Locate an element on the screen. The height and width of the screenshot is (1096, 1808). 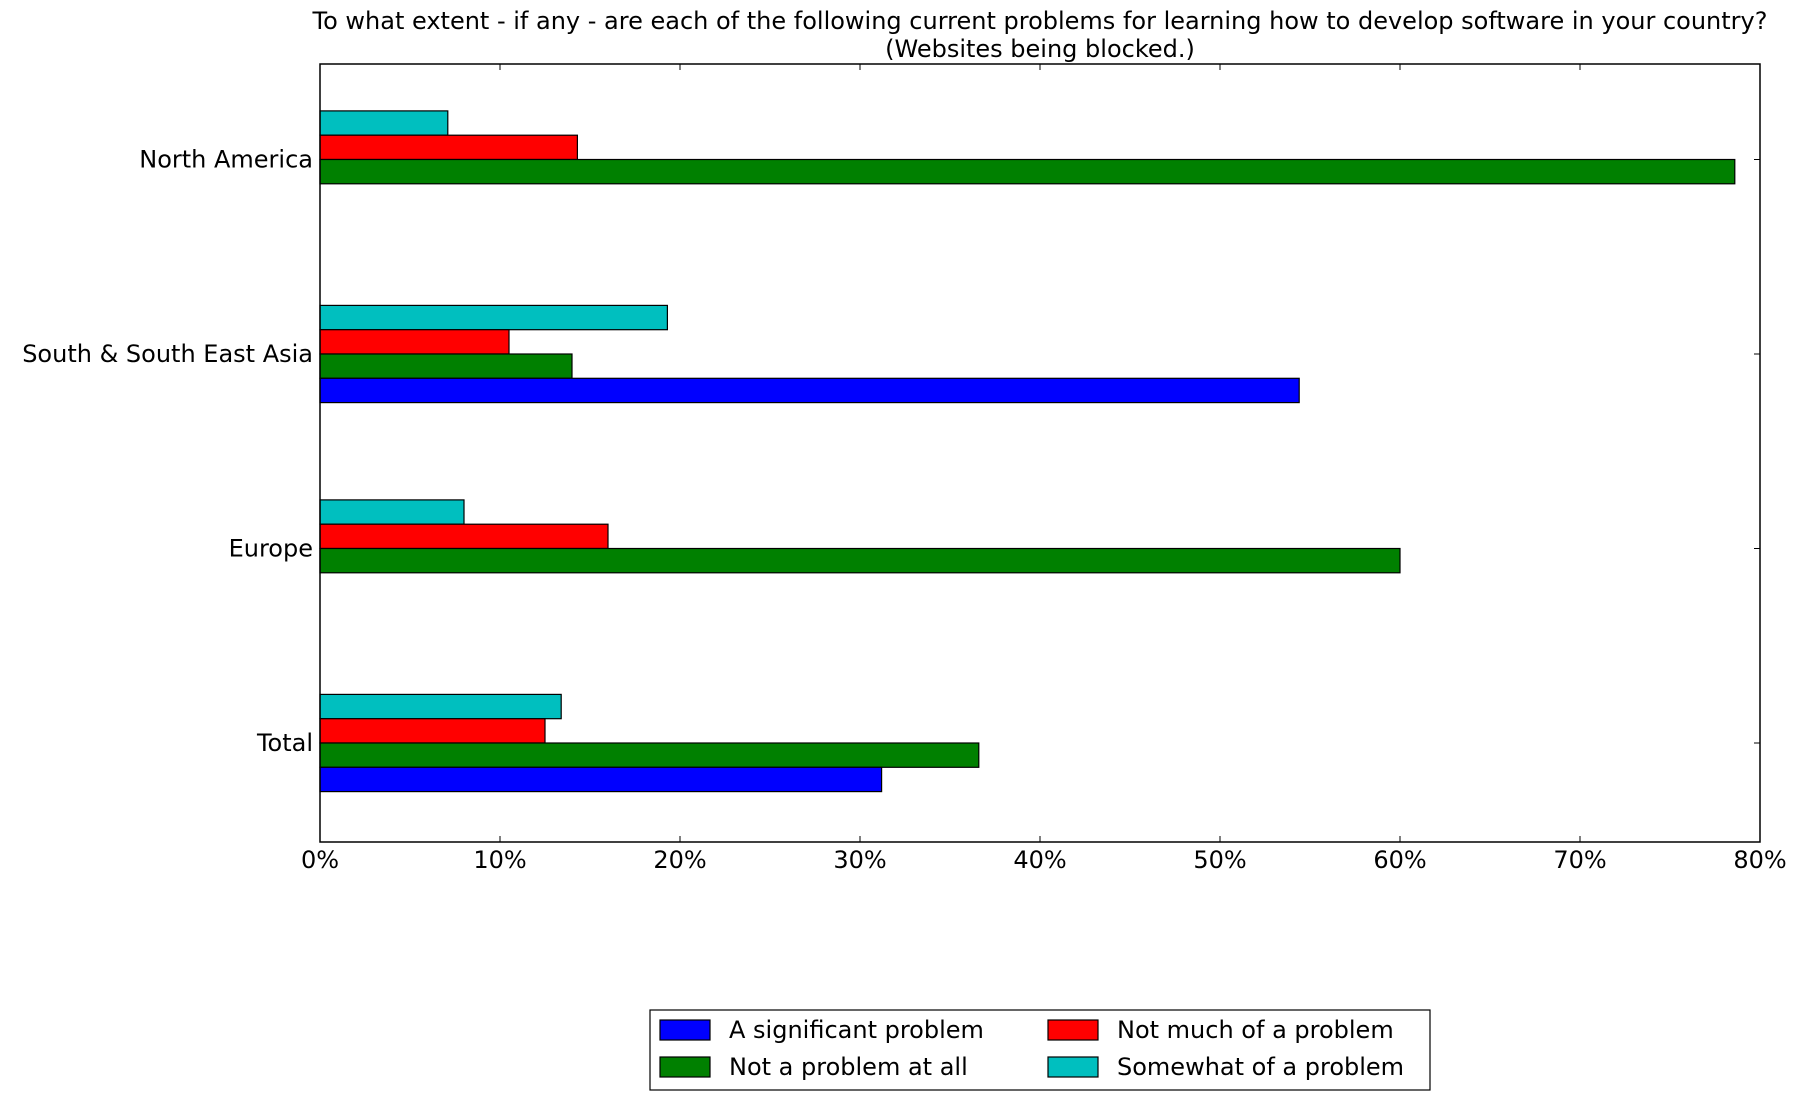
x-tick-label: 60% is located at coordinates (1399, 860).